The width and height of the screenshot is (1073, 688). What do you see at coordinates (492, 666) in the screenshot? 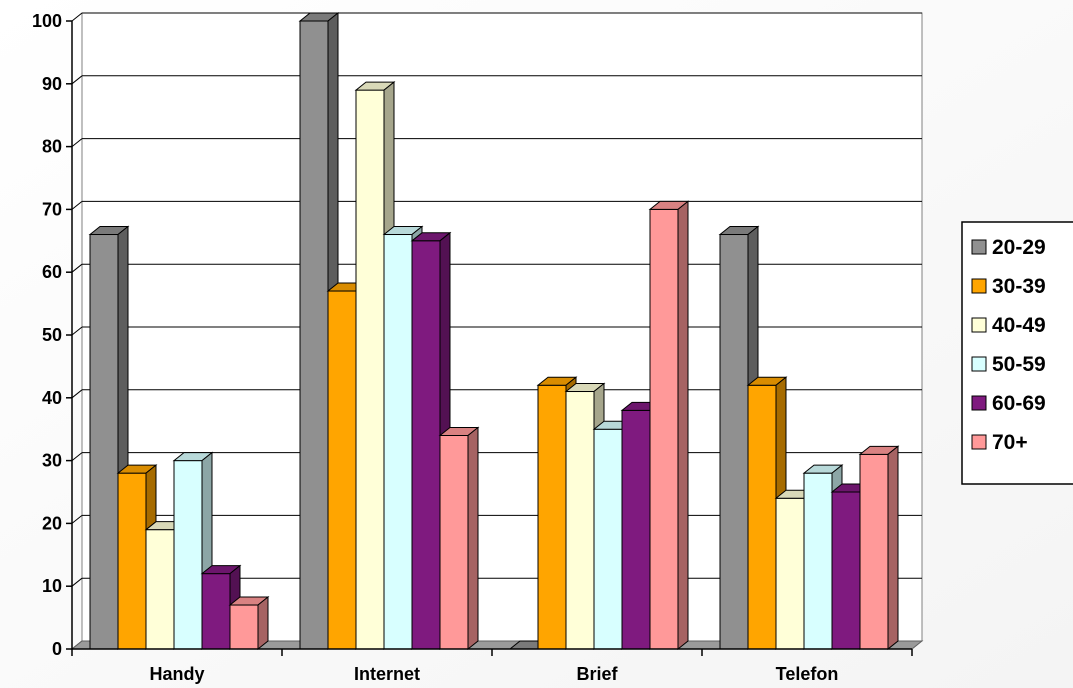
I see `x-axis-categories: Handy Internet Brief Telefon` at bounding box center [492, 666].